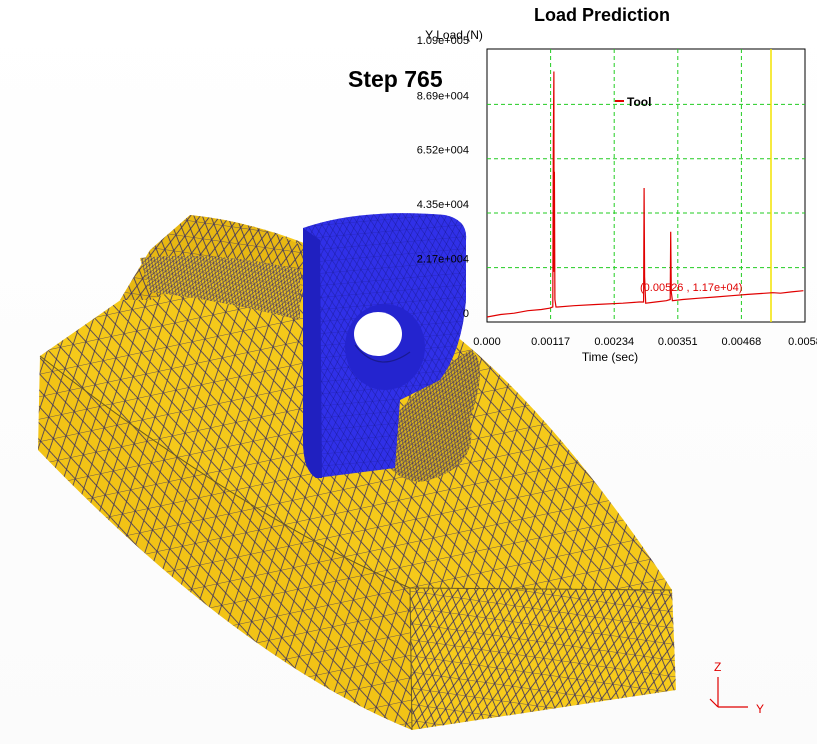 This screenshot has width=817, height=744. Describe the element at coordinates (602, 15) in the screenshot. I see `chart-title: Load Prediction` at that location.